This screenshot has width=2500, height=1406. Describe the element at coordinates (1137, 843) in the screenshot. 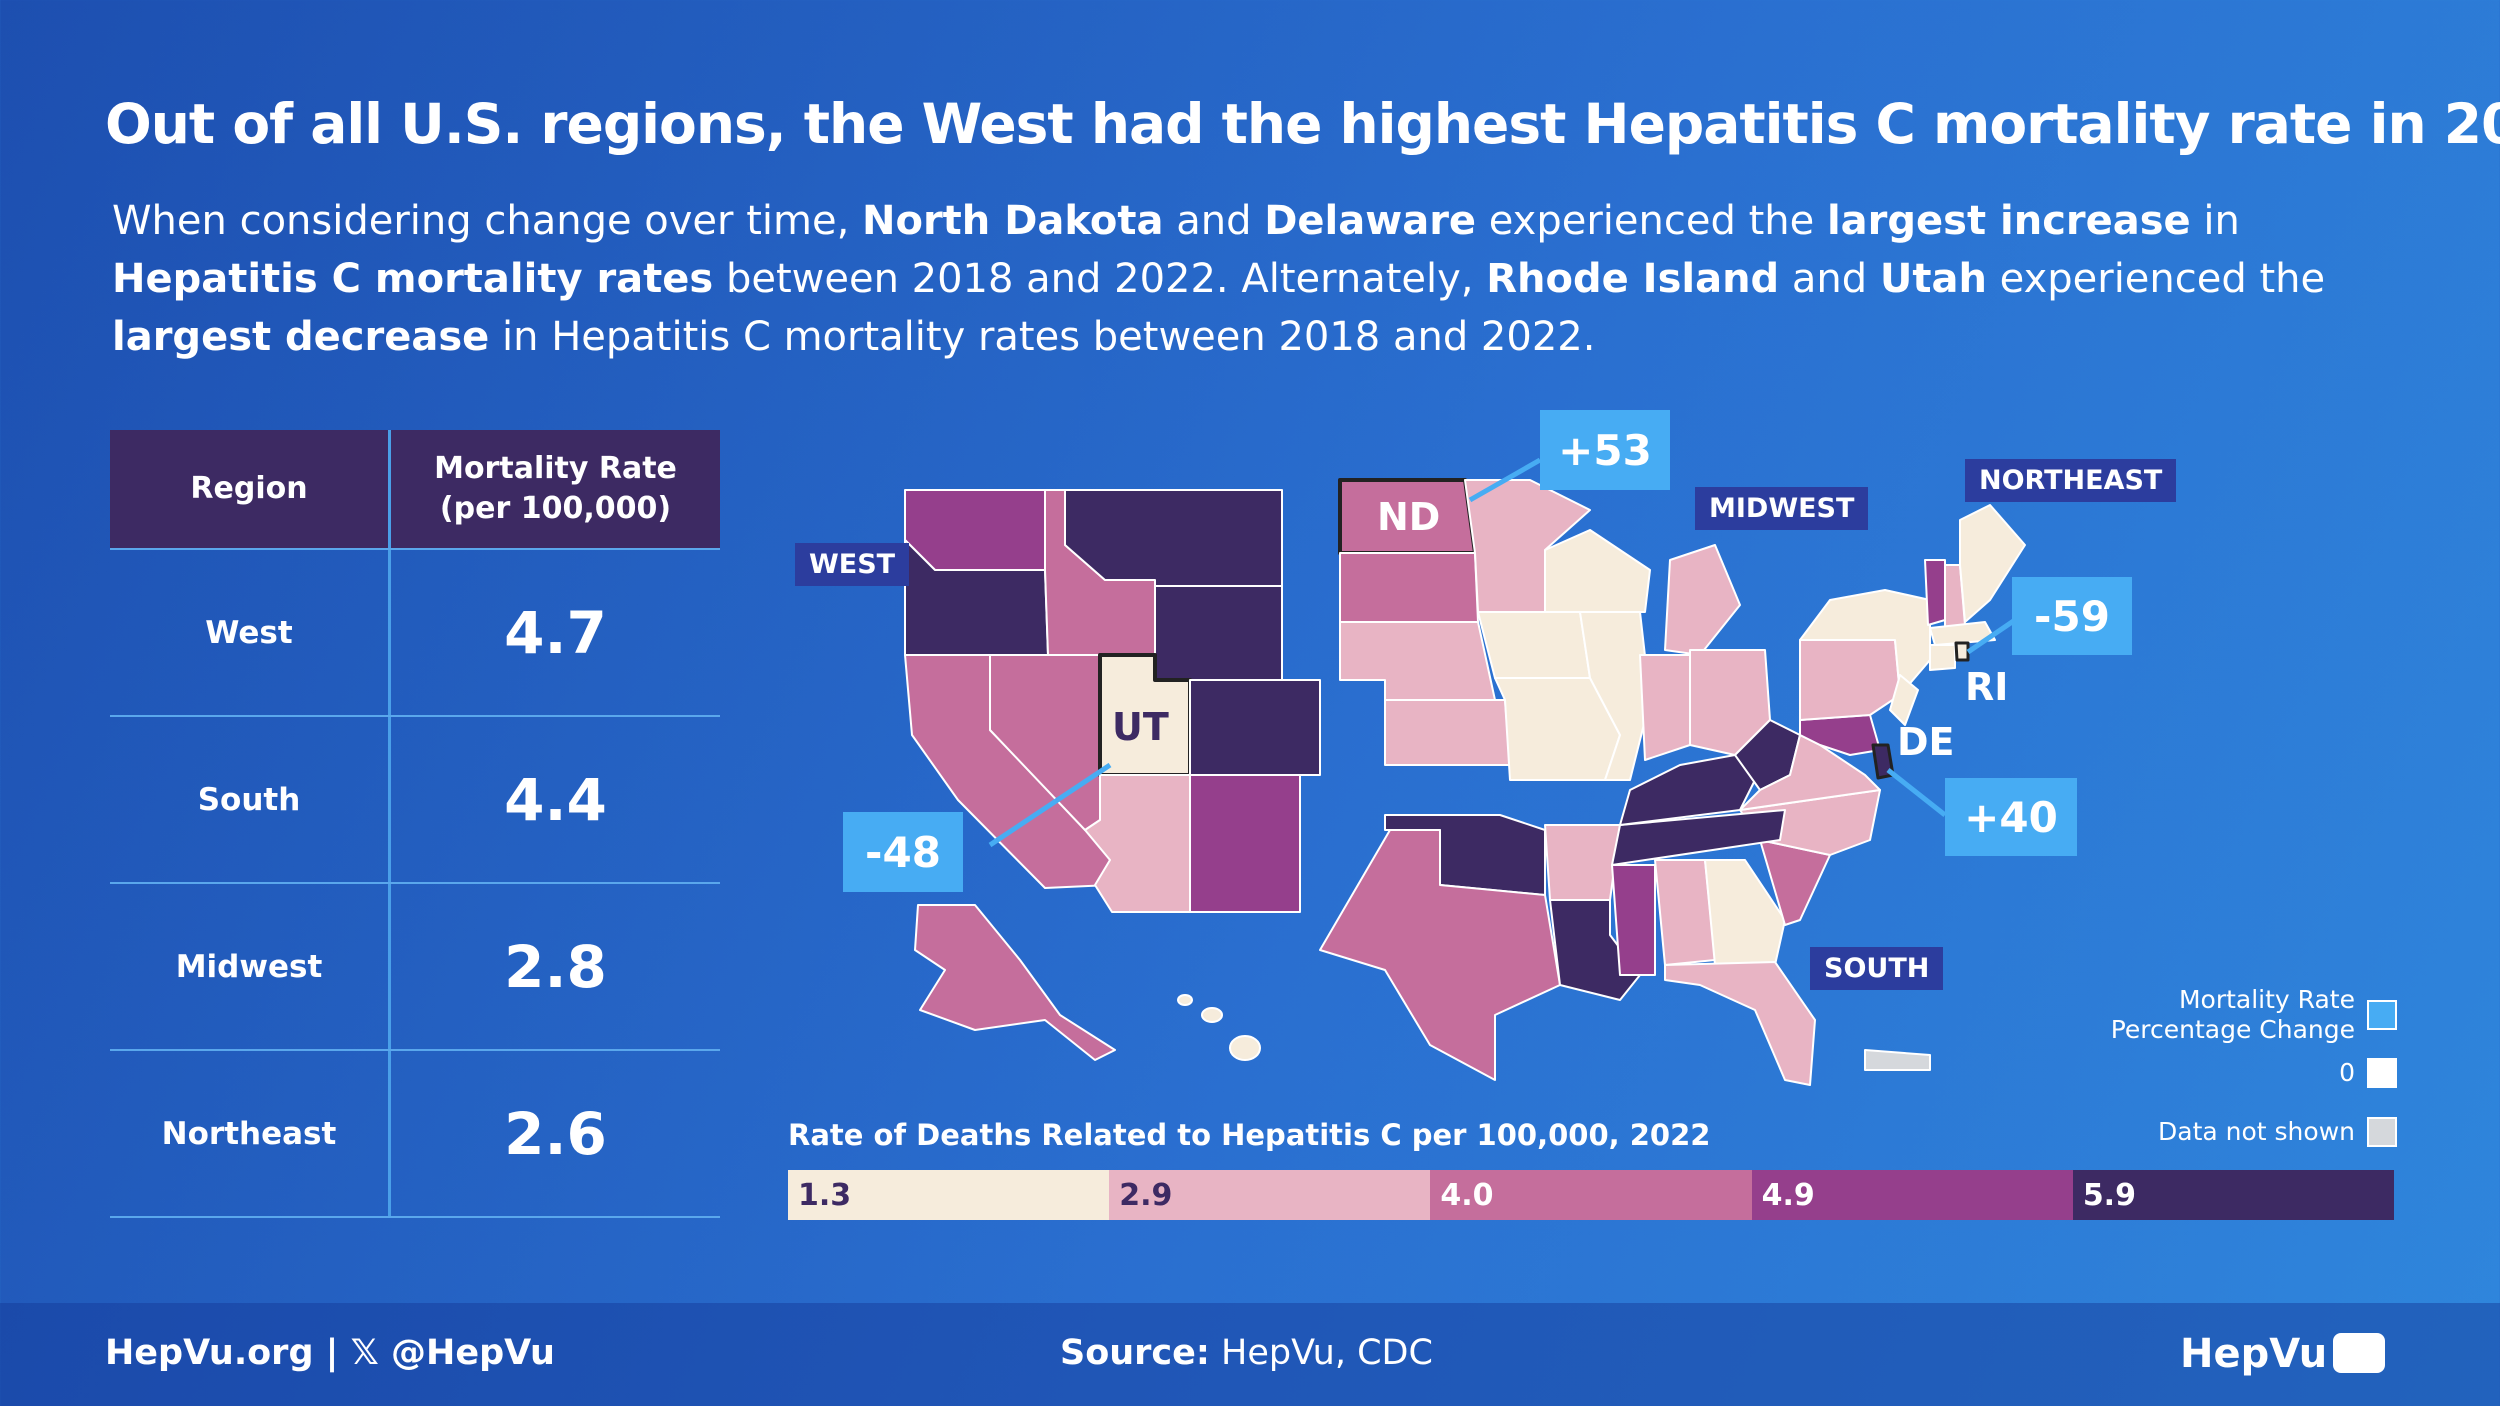

I see `state-az` at that location.